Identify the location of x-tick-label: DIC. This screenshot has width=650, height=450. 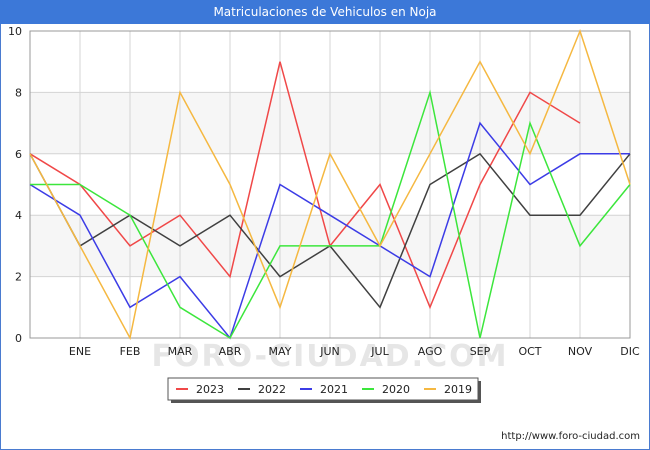
(630, 351).